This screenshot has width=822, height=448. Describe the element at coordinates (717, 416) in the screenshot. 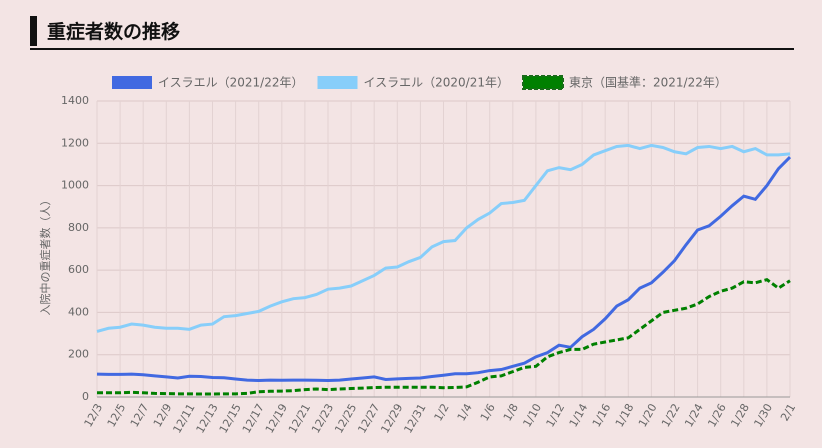

I see `x-tick-label: 1/26` at that location.